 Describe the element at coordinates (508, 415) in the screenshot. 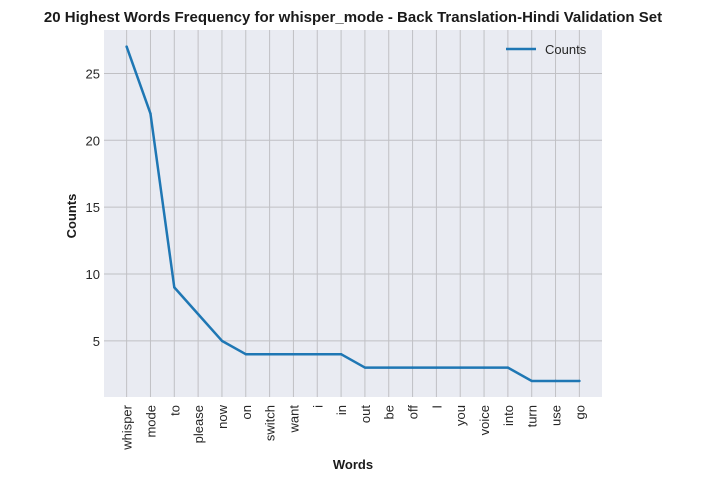

I see `x-tick-label: into` at that location.